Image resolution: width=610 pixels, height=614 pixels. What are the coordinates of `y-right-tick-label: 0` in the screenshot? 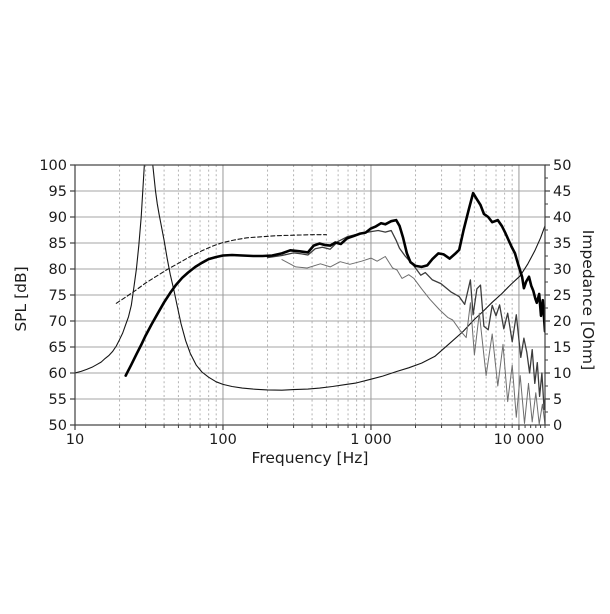 It's located at (557, 426).